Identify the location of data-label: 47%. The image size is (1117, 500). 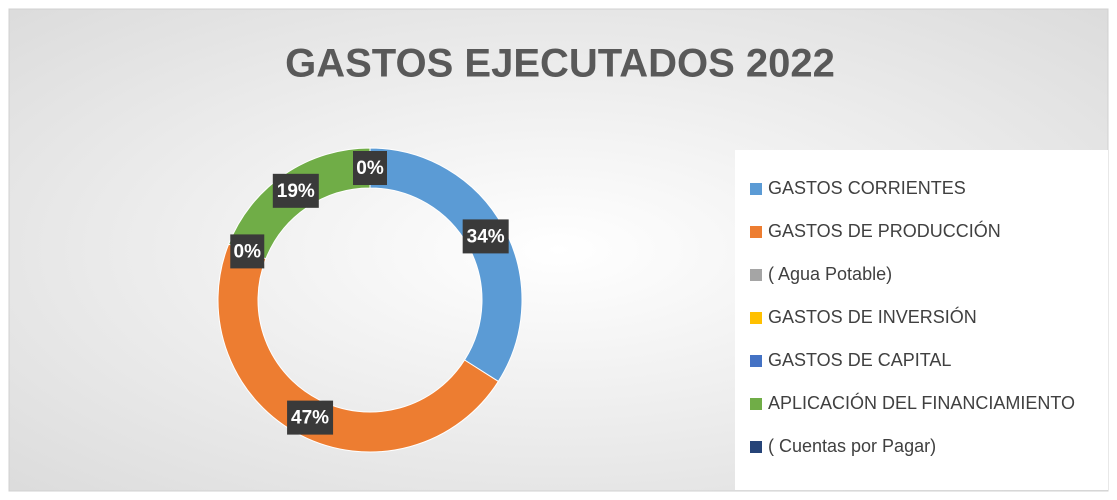
(310, 418).